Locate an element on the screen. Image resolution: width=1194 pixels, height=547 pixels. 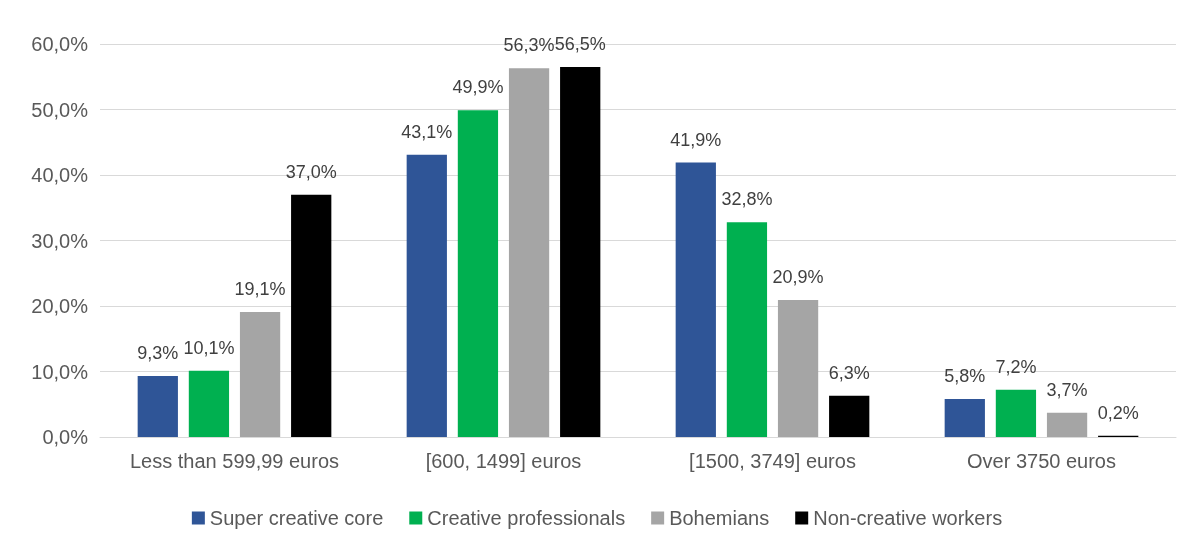
data-label: 49,9% is located at coordinates (478, 87).